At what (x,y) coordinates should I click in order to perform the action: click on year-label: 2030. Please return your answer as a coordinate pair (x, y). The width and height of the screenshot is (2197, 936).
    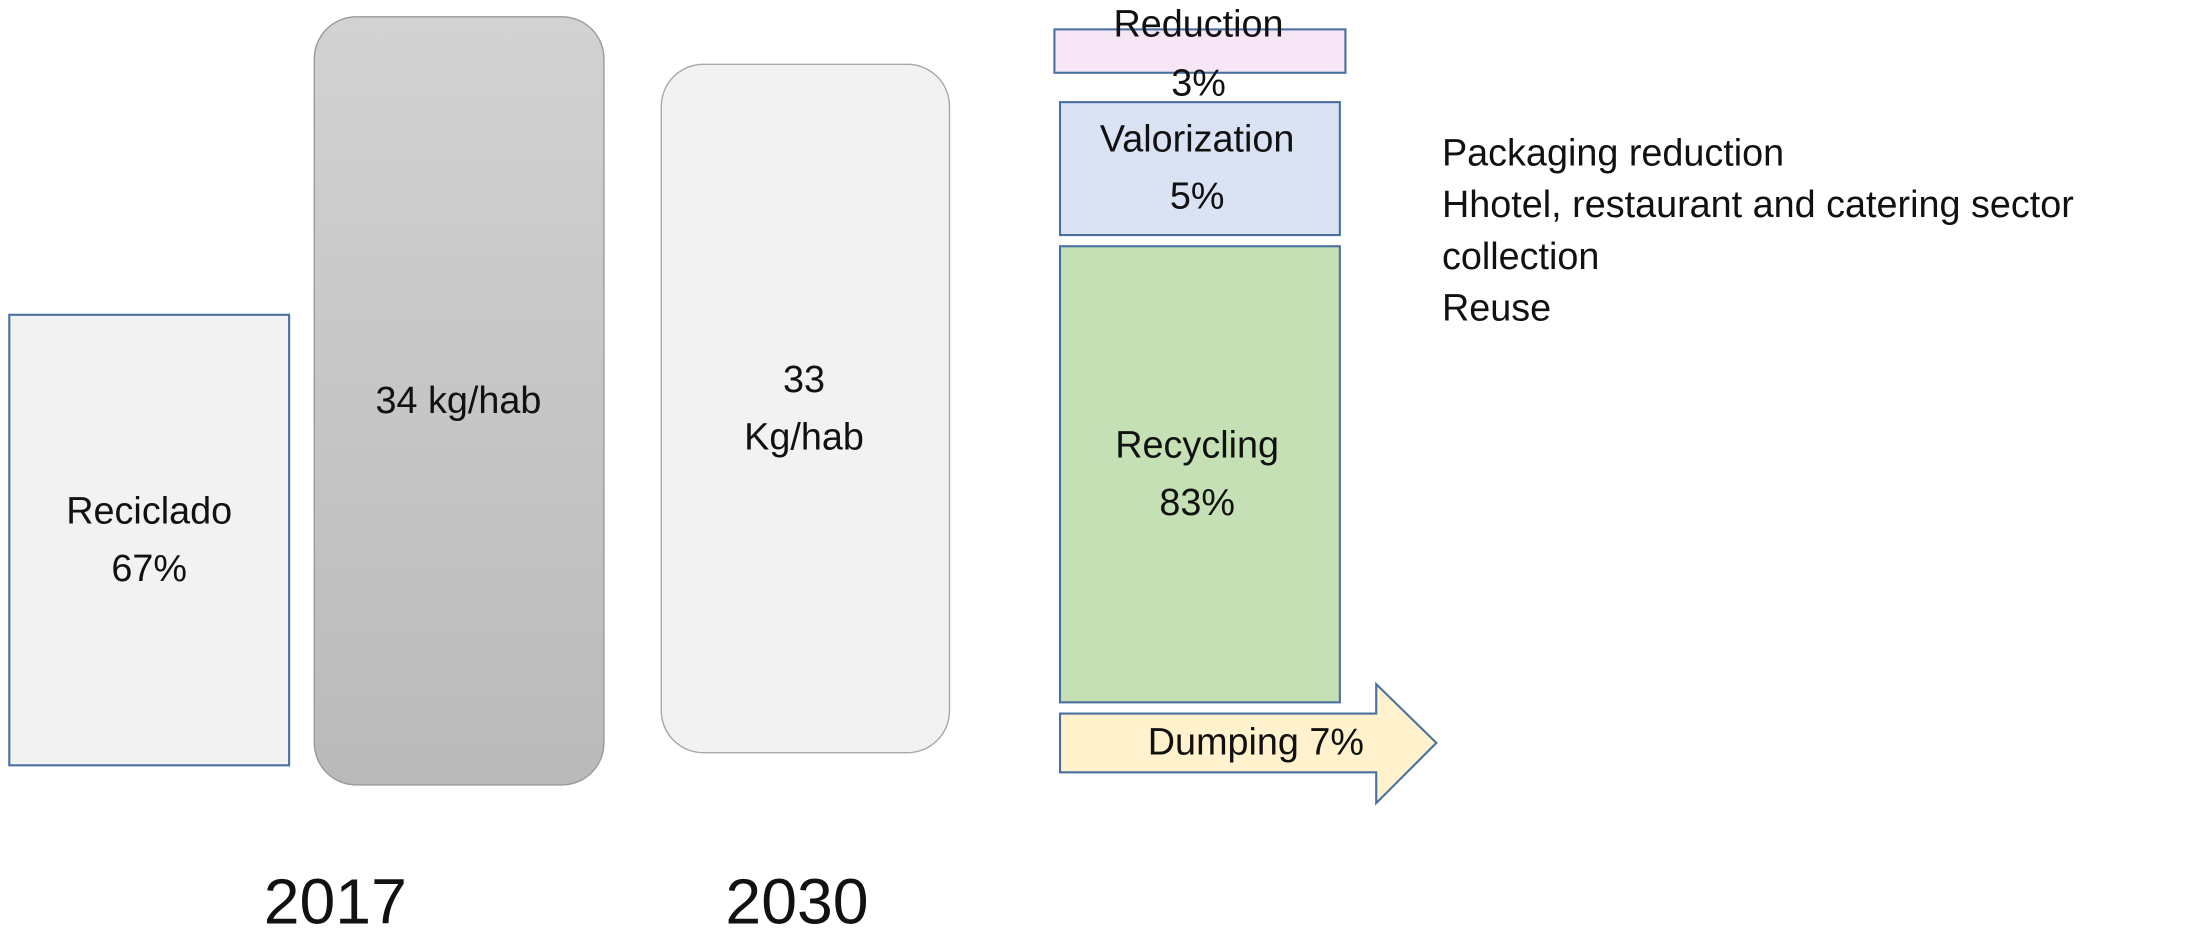
    Looking at the image, I should click on (796, 901).